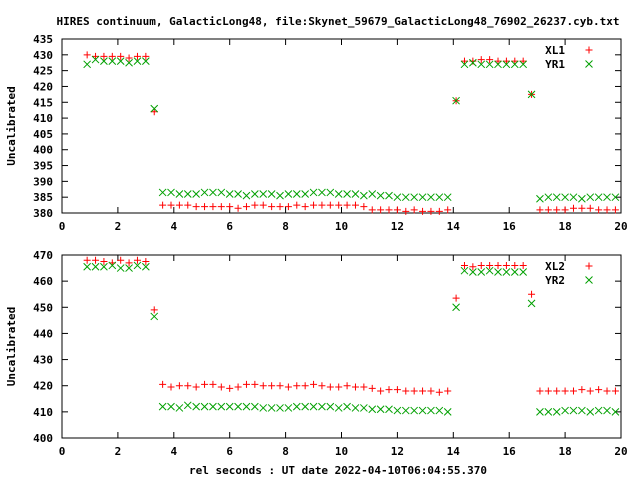 The width and height of the screenshot is (640, 480). Describe the element at coordinates (43, 39) in the screenshot. I see `y-tick-label: 435` at that location.